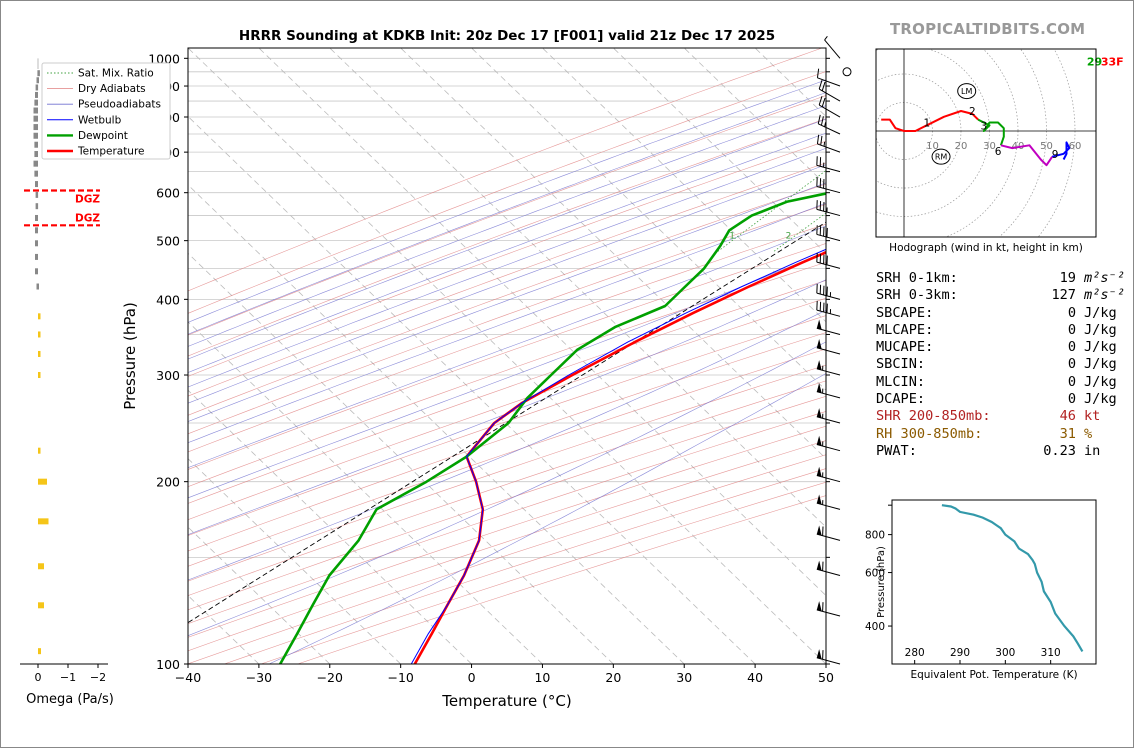  What do you see at coordinates (915, 653) in the screenshot?
I see `thetae-xtick-label: 280` at bounding box center [915, 653].